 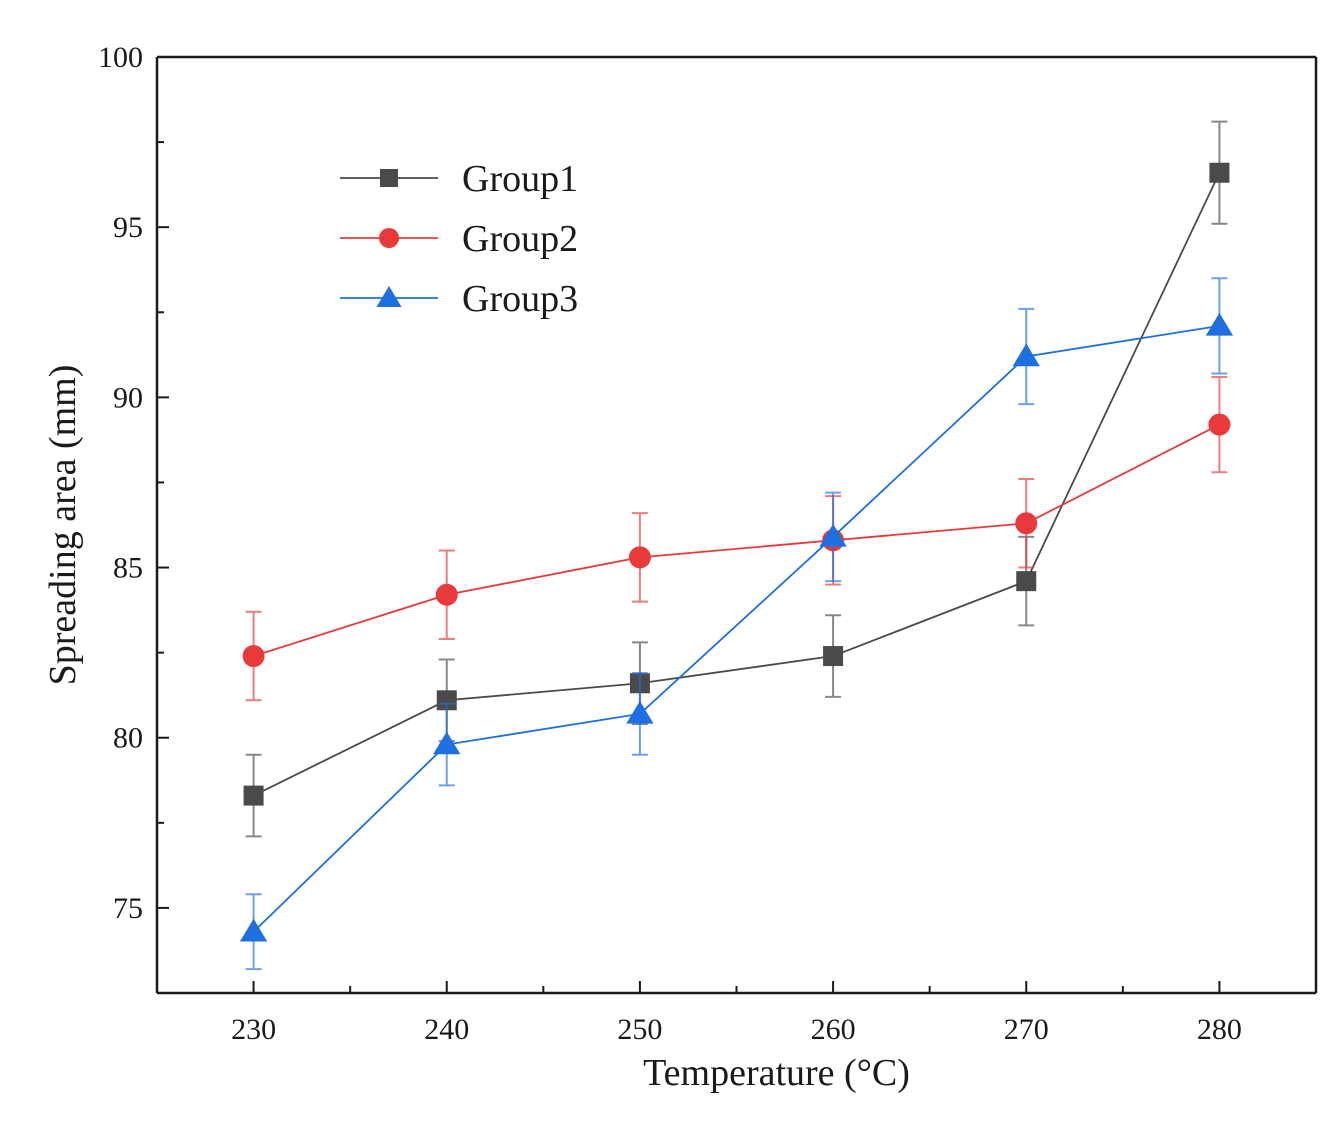 I want to click on y-tick-label: 75, so click(x=128, y=908).